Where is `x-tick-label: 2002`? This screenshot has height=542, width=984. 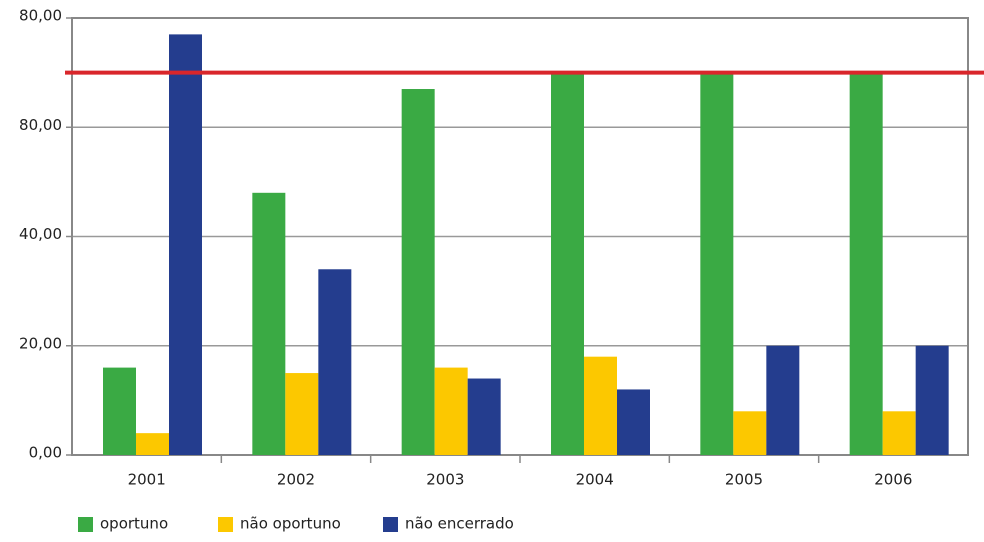 x-tick-label: 2002 is located at coordinates (296, 480).